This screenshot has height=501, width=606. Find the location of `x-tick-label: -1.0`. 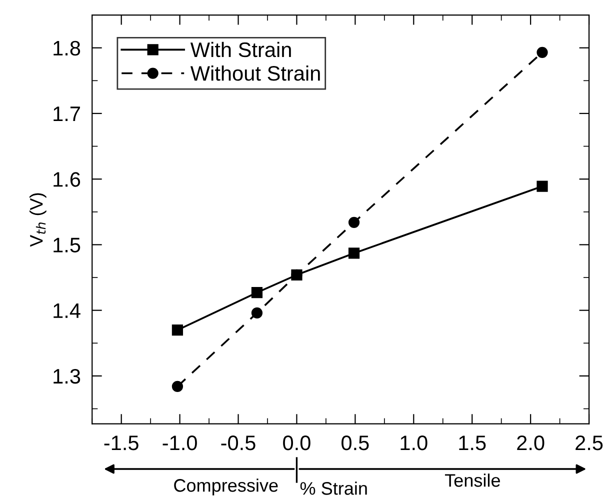

x-tick-label: -1.0 is located at coordinates (179, 443).